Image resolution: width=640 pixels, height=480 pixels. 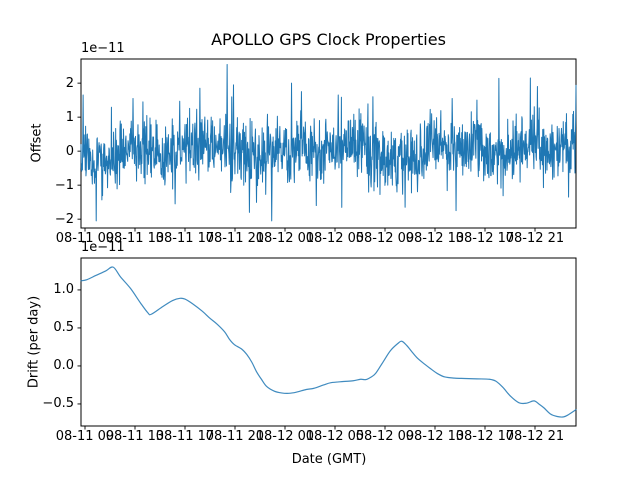 What do you see at coordinates (329, 459) in the screenshot?
I see `x-axis-label-date: Date (GMT)` at bounding box center [329, 459].